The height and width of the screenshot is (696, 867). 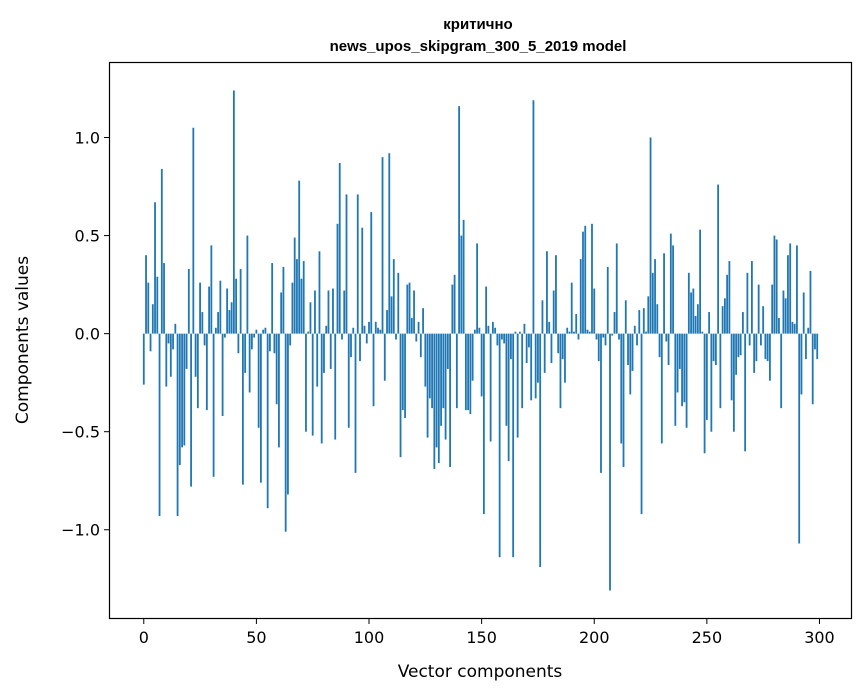 I want to click on x-axis-label: Vector components, so click(x=480, y=672).